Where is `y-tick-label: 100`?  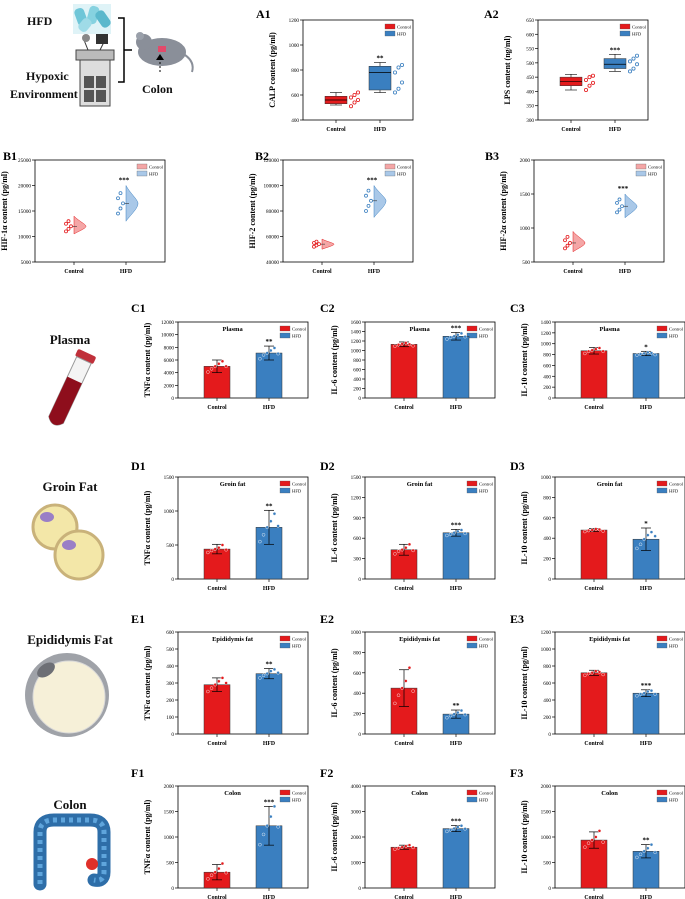 y-tick-label: 100 is located at coordinates (170, 718).